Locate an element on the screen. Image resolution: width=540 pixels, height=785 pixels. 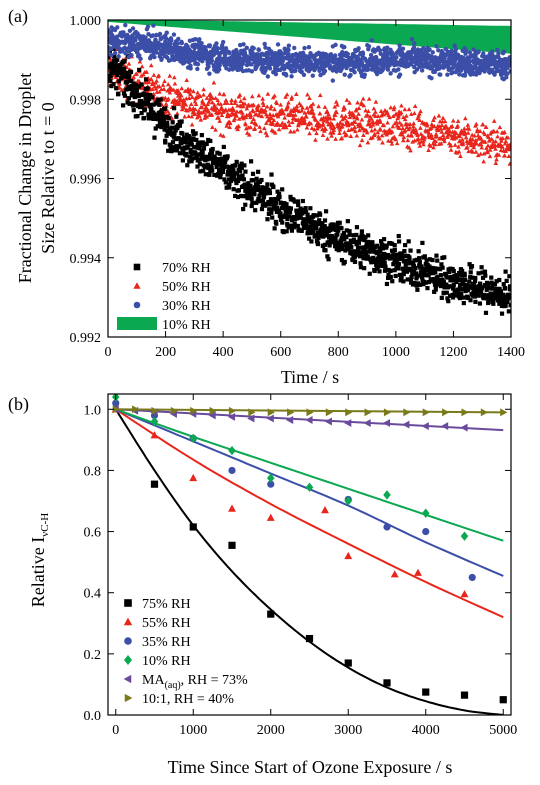
legend-b-label-0: 75% RH is located at coordinates (166, 604).